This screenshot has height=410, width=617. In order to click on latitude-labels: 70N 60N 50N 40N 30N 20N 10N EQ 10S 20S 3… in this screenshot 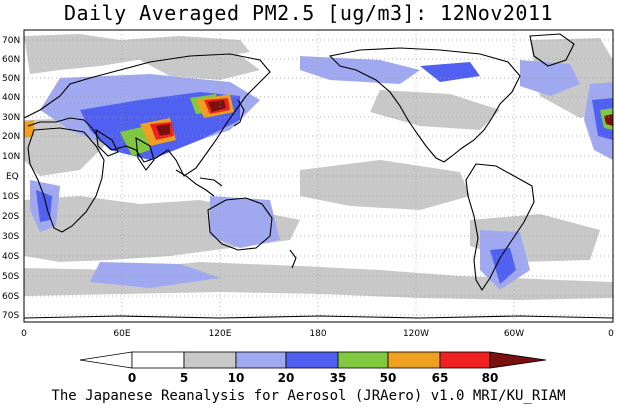, I will do `click(11, 178)`.